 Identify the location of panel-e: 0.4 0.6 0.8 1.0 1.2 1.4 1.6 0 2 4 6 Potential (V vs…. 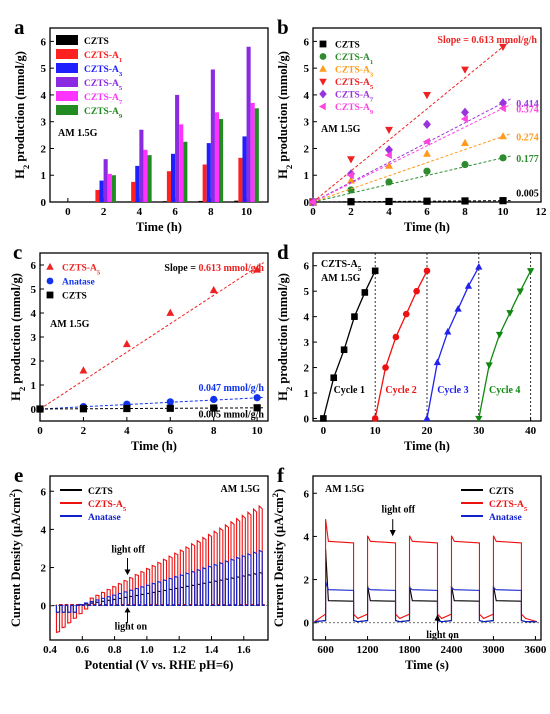
(138, 567).